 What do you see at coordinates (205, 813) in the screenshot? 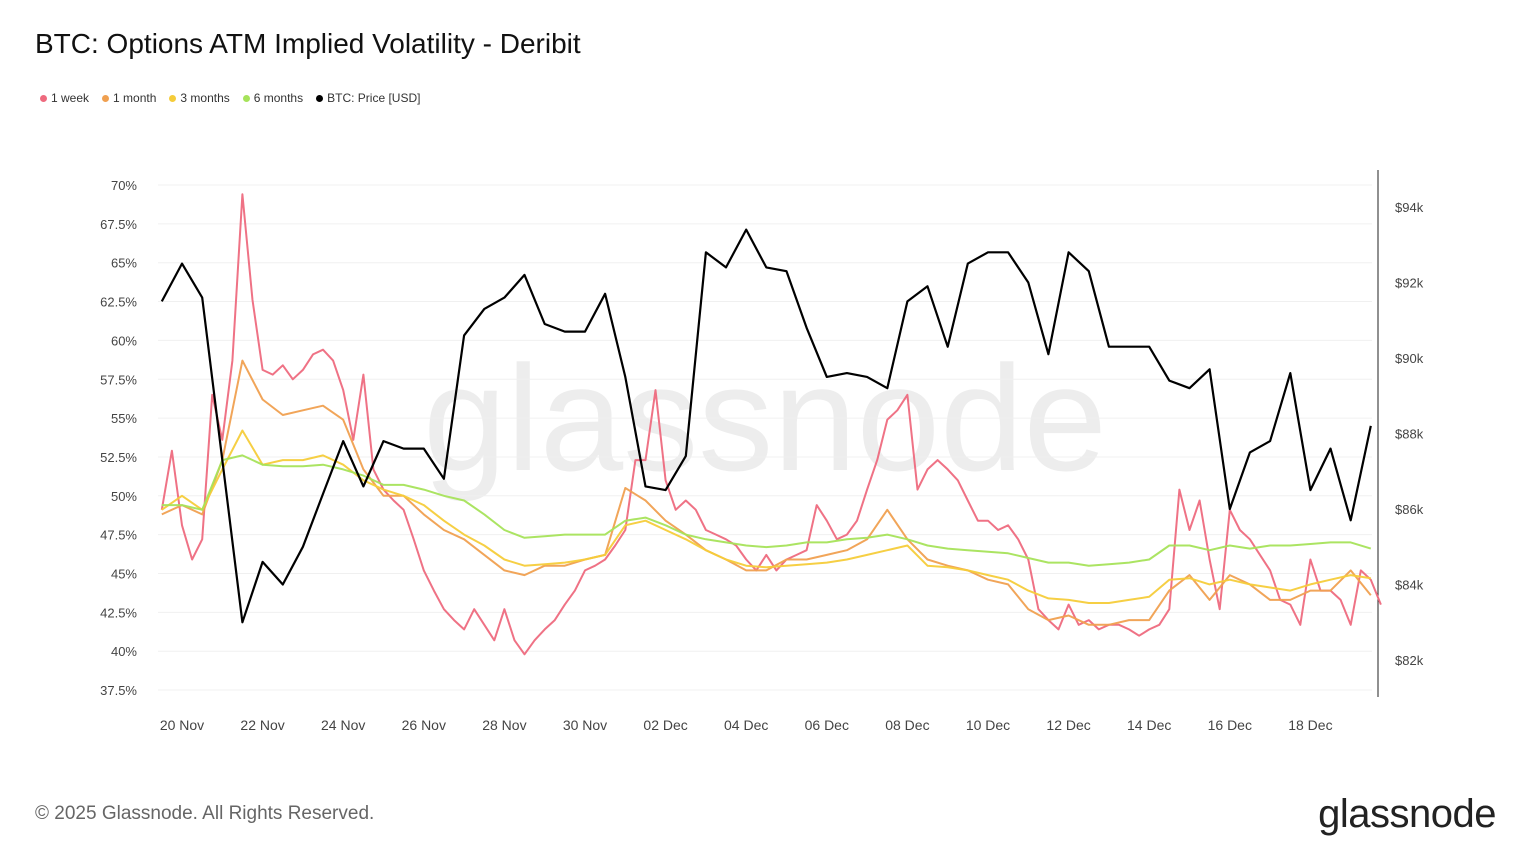
I see `copyright-text: © 2025 Glassnode. All Rights Reserved.` at bounding box center [205, 813].